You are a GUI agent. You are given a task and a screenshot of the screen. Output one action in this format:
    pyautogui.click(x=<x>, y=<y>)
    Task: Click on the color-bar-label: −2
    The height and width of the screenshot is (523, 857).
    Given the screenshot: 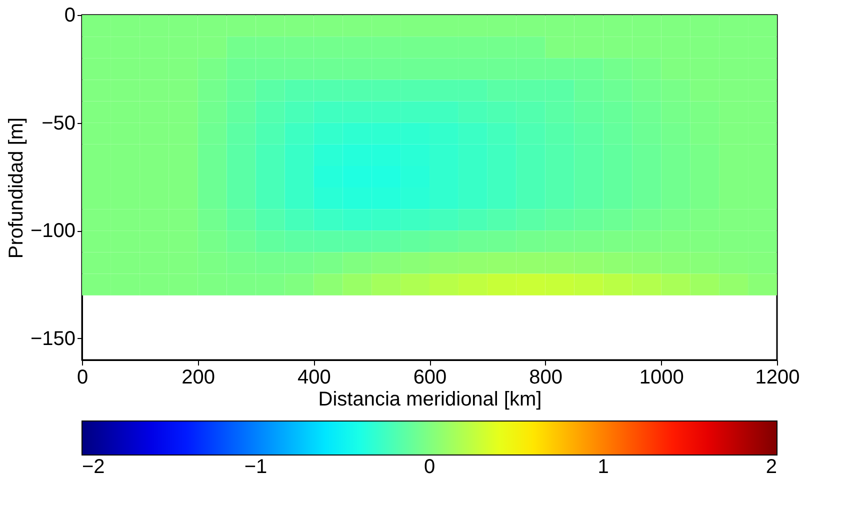 What is the action you would take?
    pyautogui.click(x=93, y=467)
    